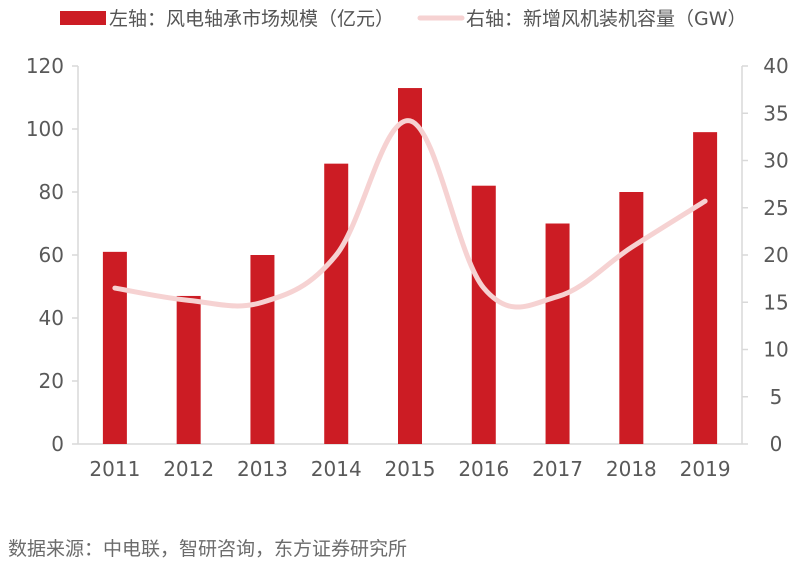 Image resolution: width=799 pixels, height=562 pixels. What do you see at coordinates (775, 255) in the screenshot?
I see `right-axis-tick-label: 20` at bounding box center [775, 255].